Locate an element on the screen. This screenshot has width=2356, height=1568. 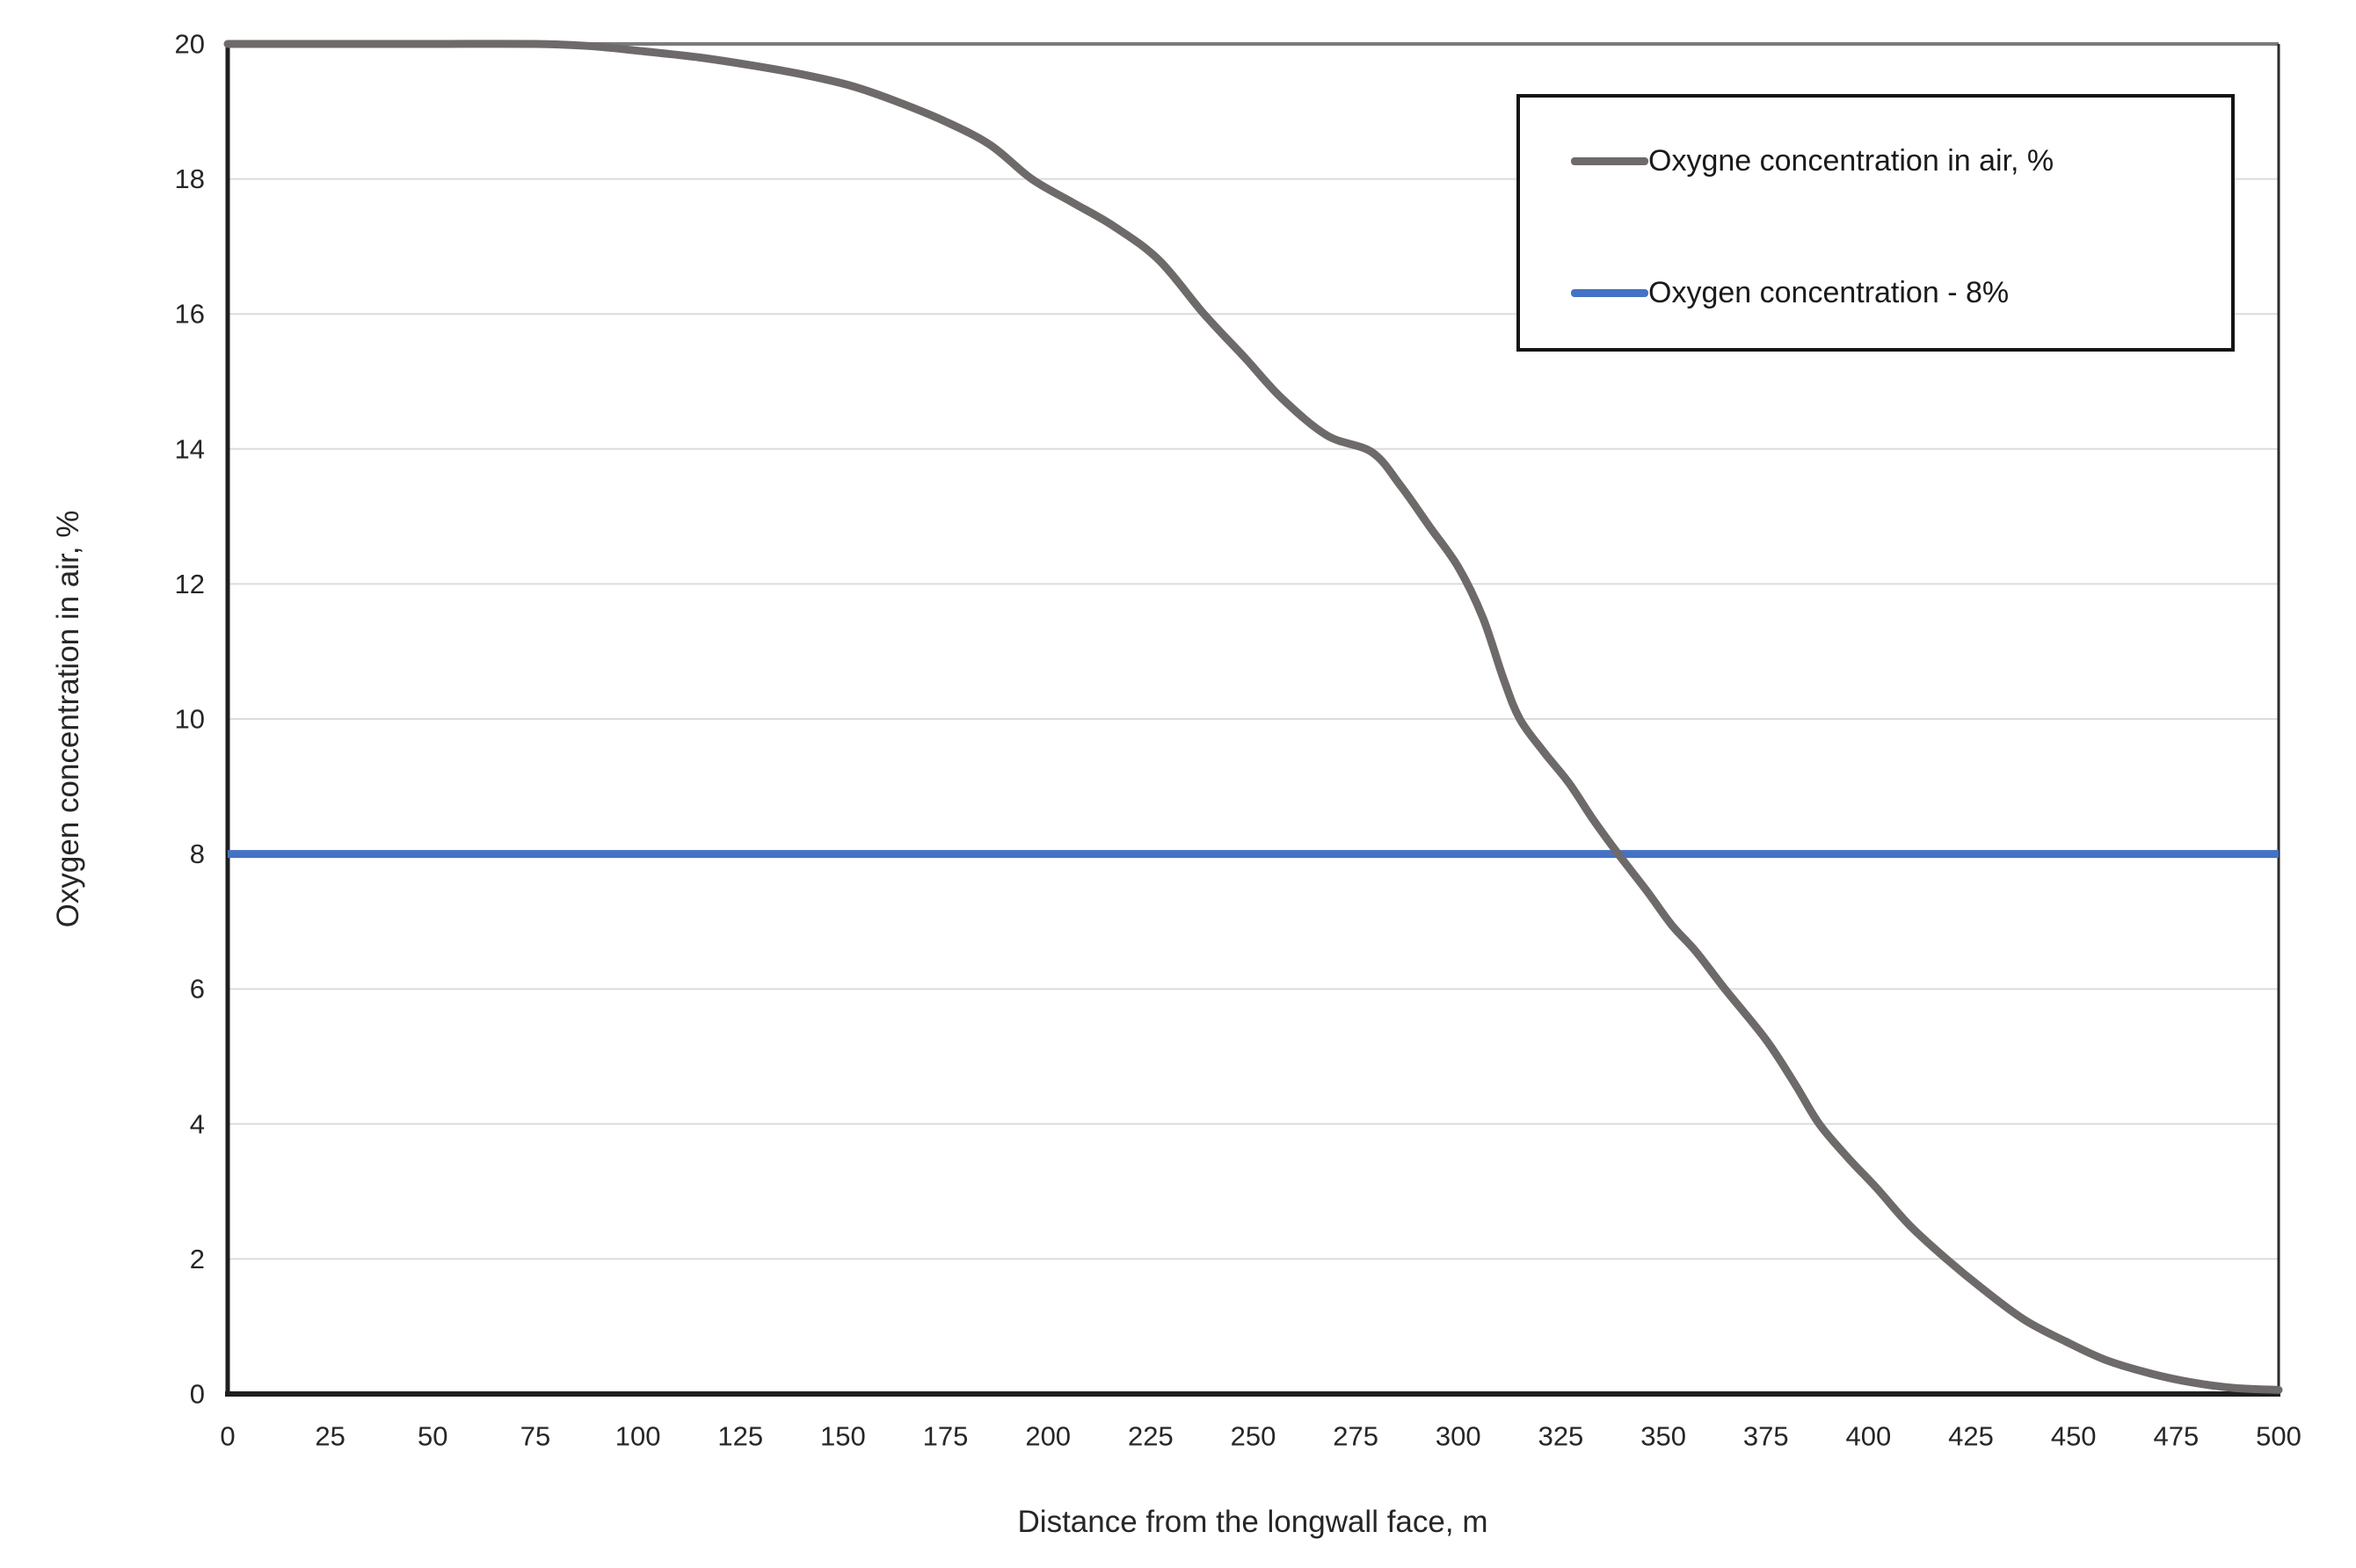
x-tick-label: 25 is located at coordinates (330, 1435).